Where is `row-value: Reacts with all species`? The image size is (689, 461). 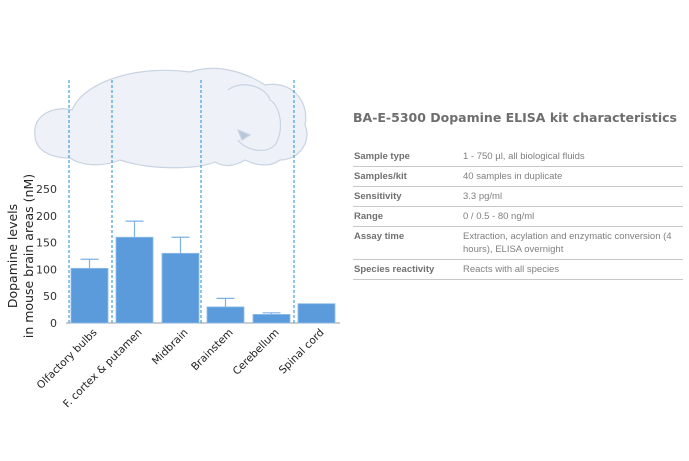 row-value: Reacts with all species is located at coordinates (511, 269).